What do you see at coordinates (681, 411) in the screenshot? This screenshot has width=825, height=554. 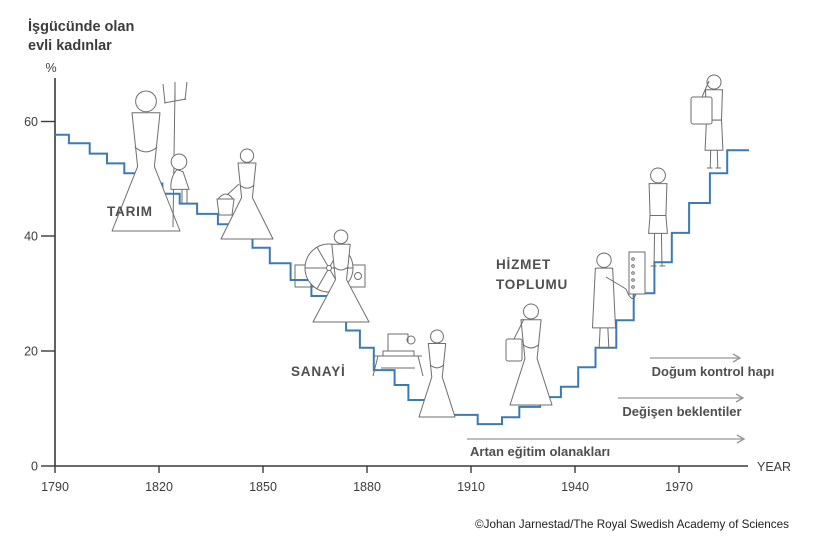 I see `annotation-label: Değişen beklentiler` at bounding box center [681, 411].